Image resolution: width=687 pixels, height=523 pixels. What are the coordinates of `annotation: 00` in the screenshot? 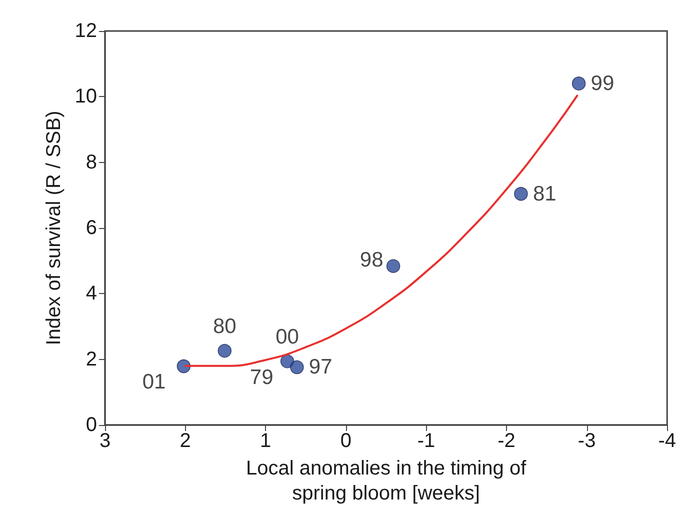 It's located at (287, 336).